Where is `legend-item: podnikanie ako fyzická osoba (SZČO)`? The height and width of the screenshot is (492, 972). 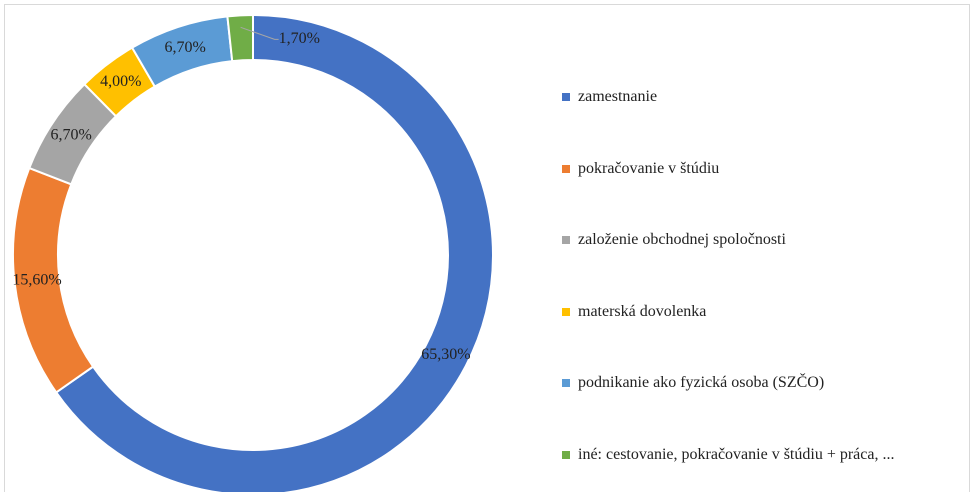 legend-item: podnikanie ako fyzická osoba (SZČO) is located at coordinates (765, 383).